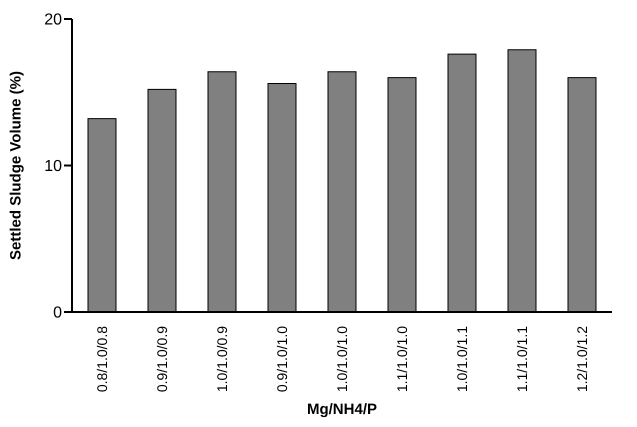 The width and height of the screenshot is (637, 427). I want to click on y-tick-label: 0, so click(57, 313).